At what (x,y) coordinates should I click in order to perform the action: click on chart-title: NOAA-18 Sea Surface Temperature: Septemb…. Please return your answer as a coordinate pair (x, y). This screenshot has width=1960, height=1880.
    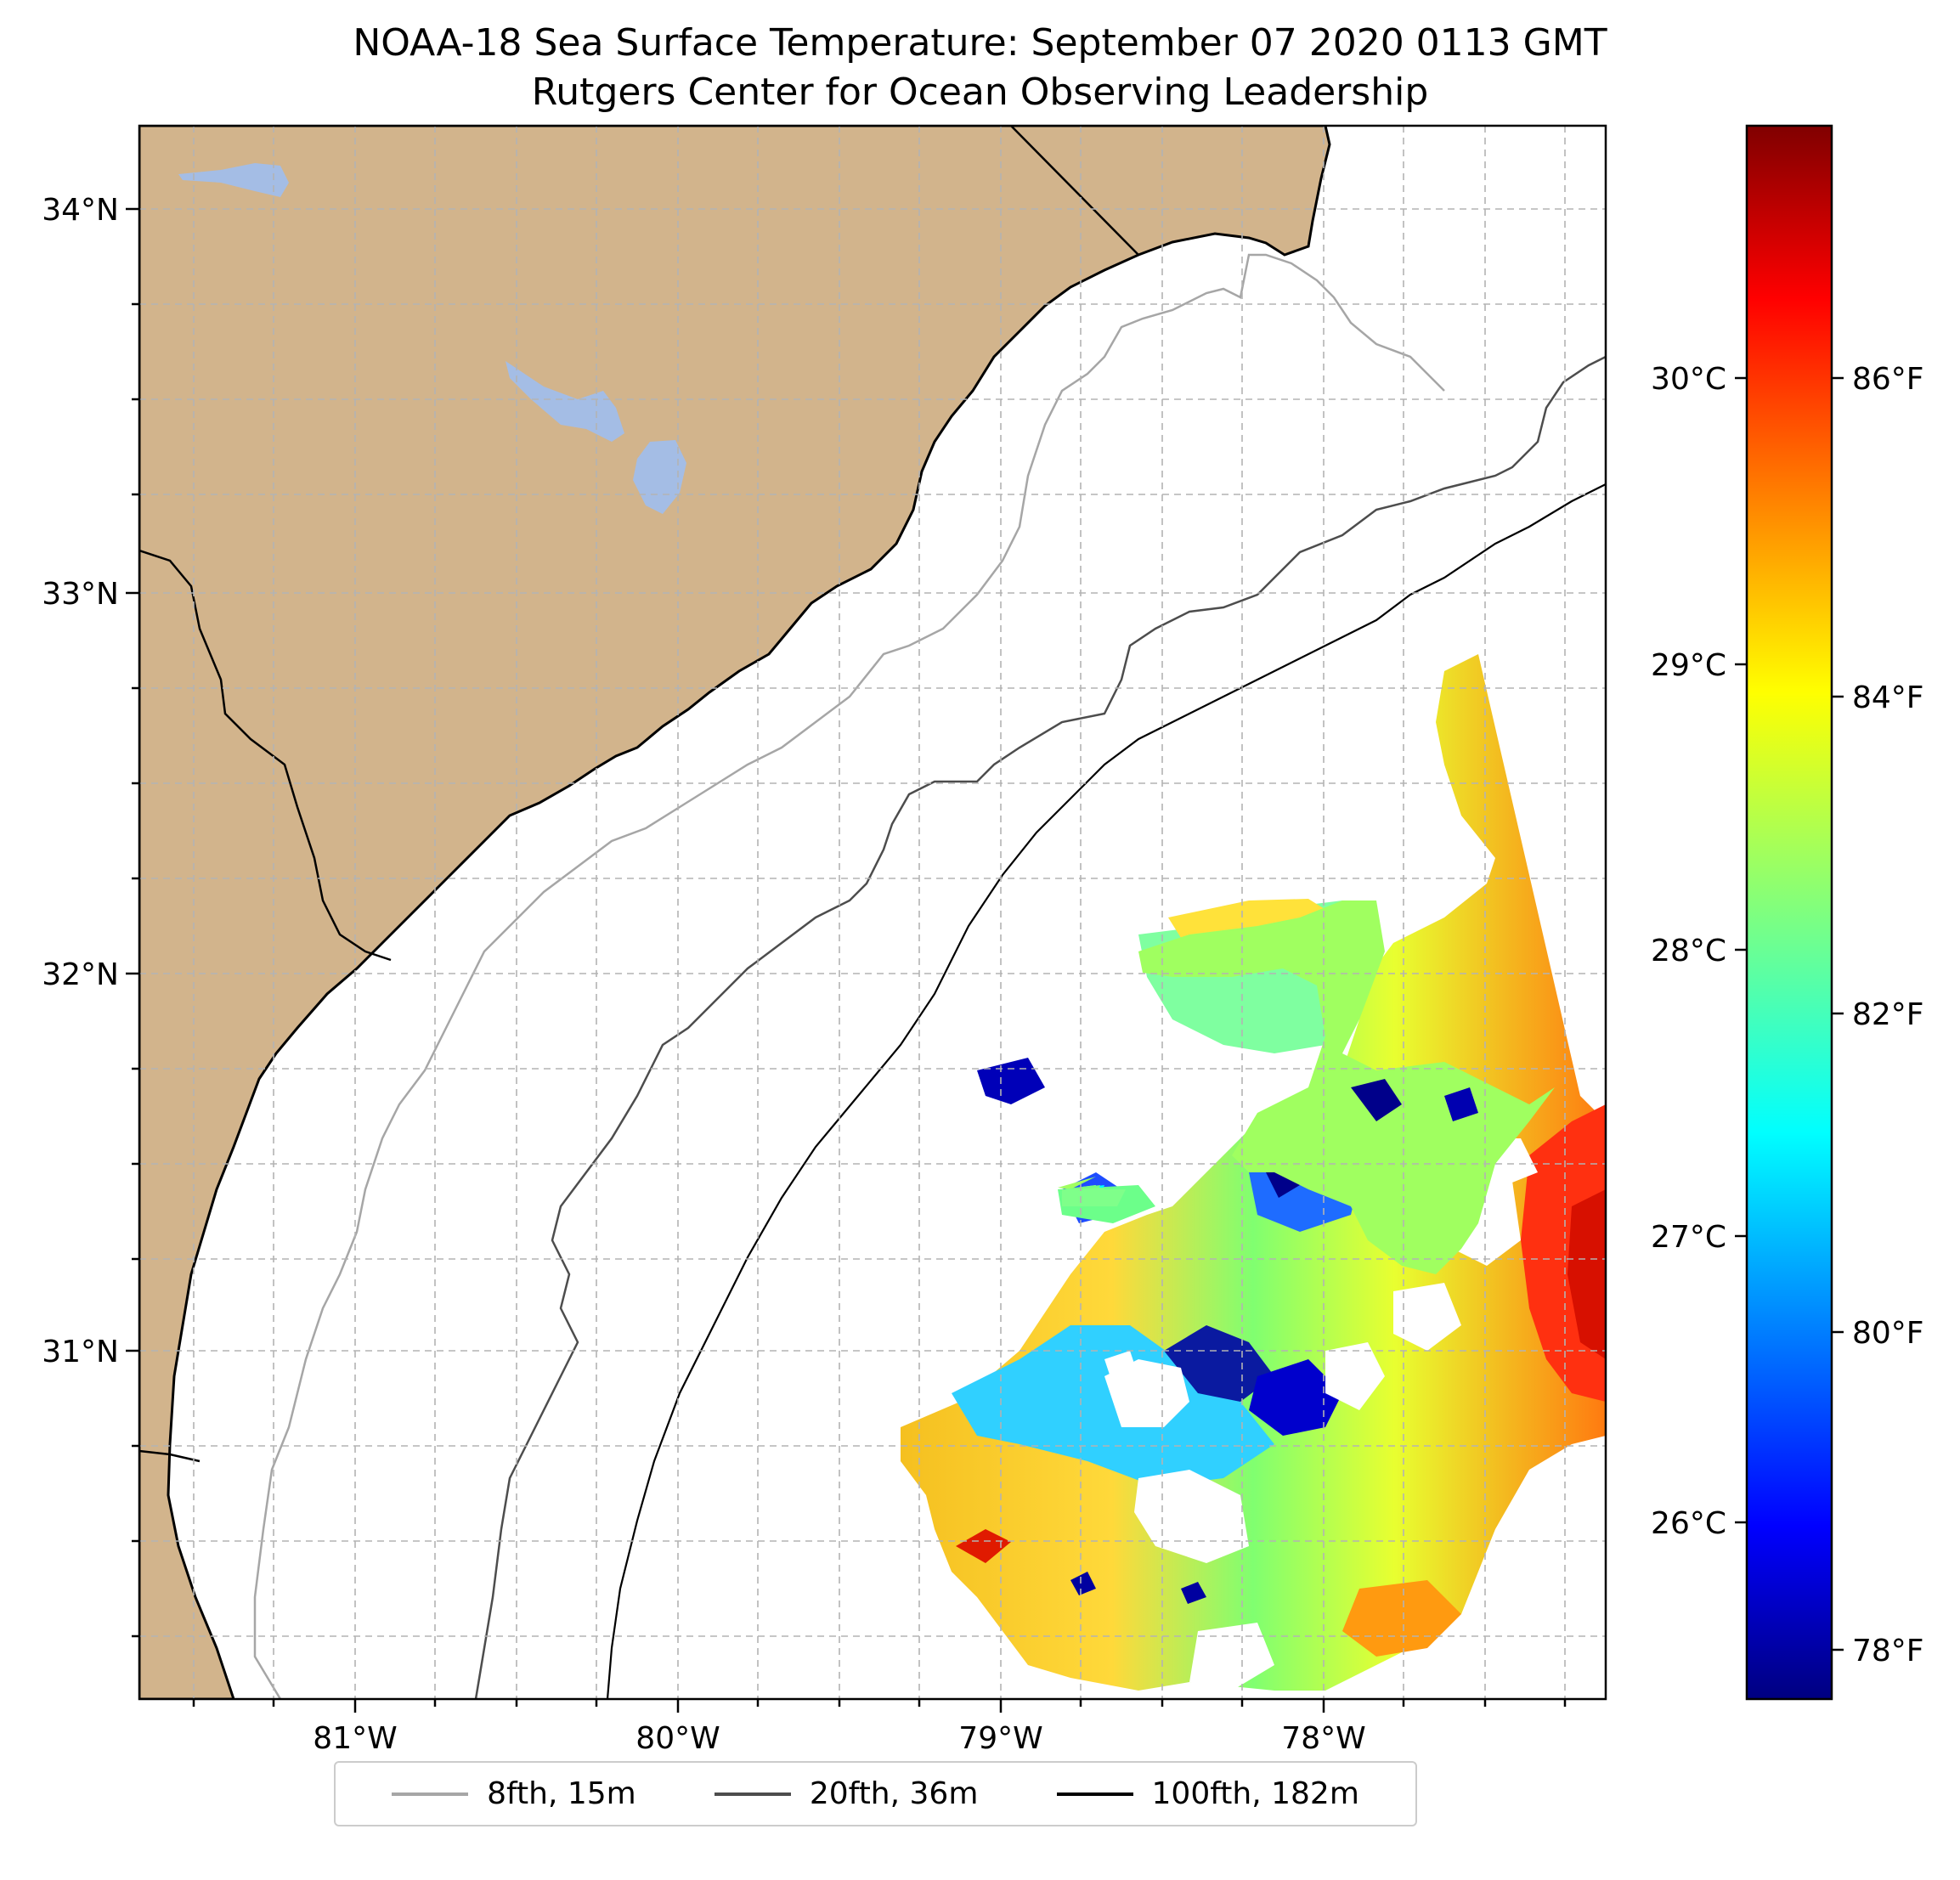
    Looking at the image, I should click on (980, 68).